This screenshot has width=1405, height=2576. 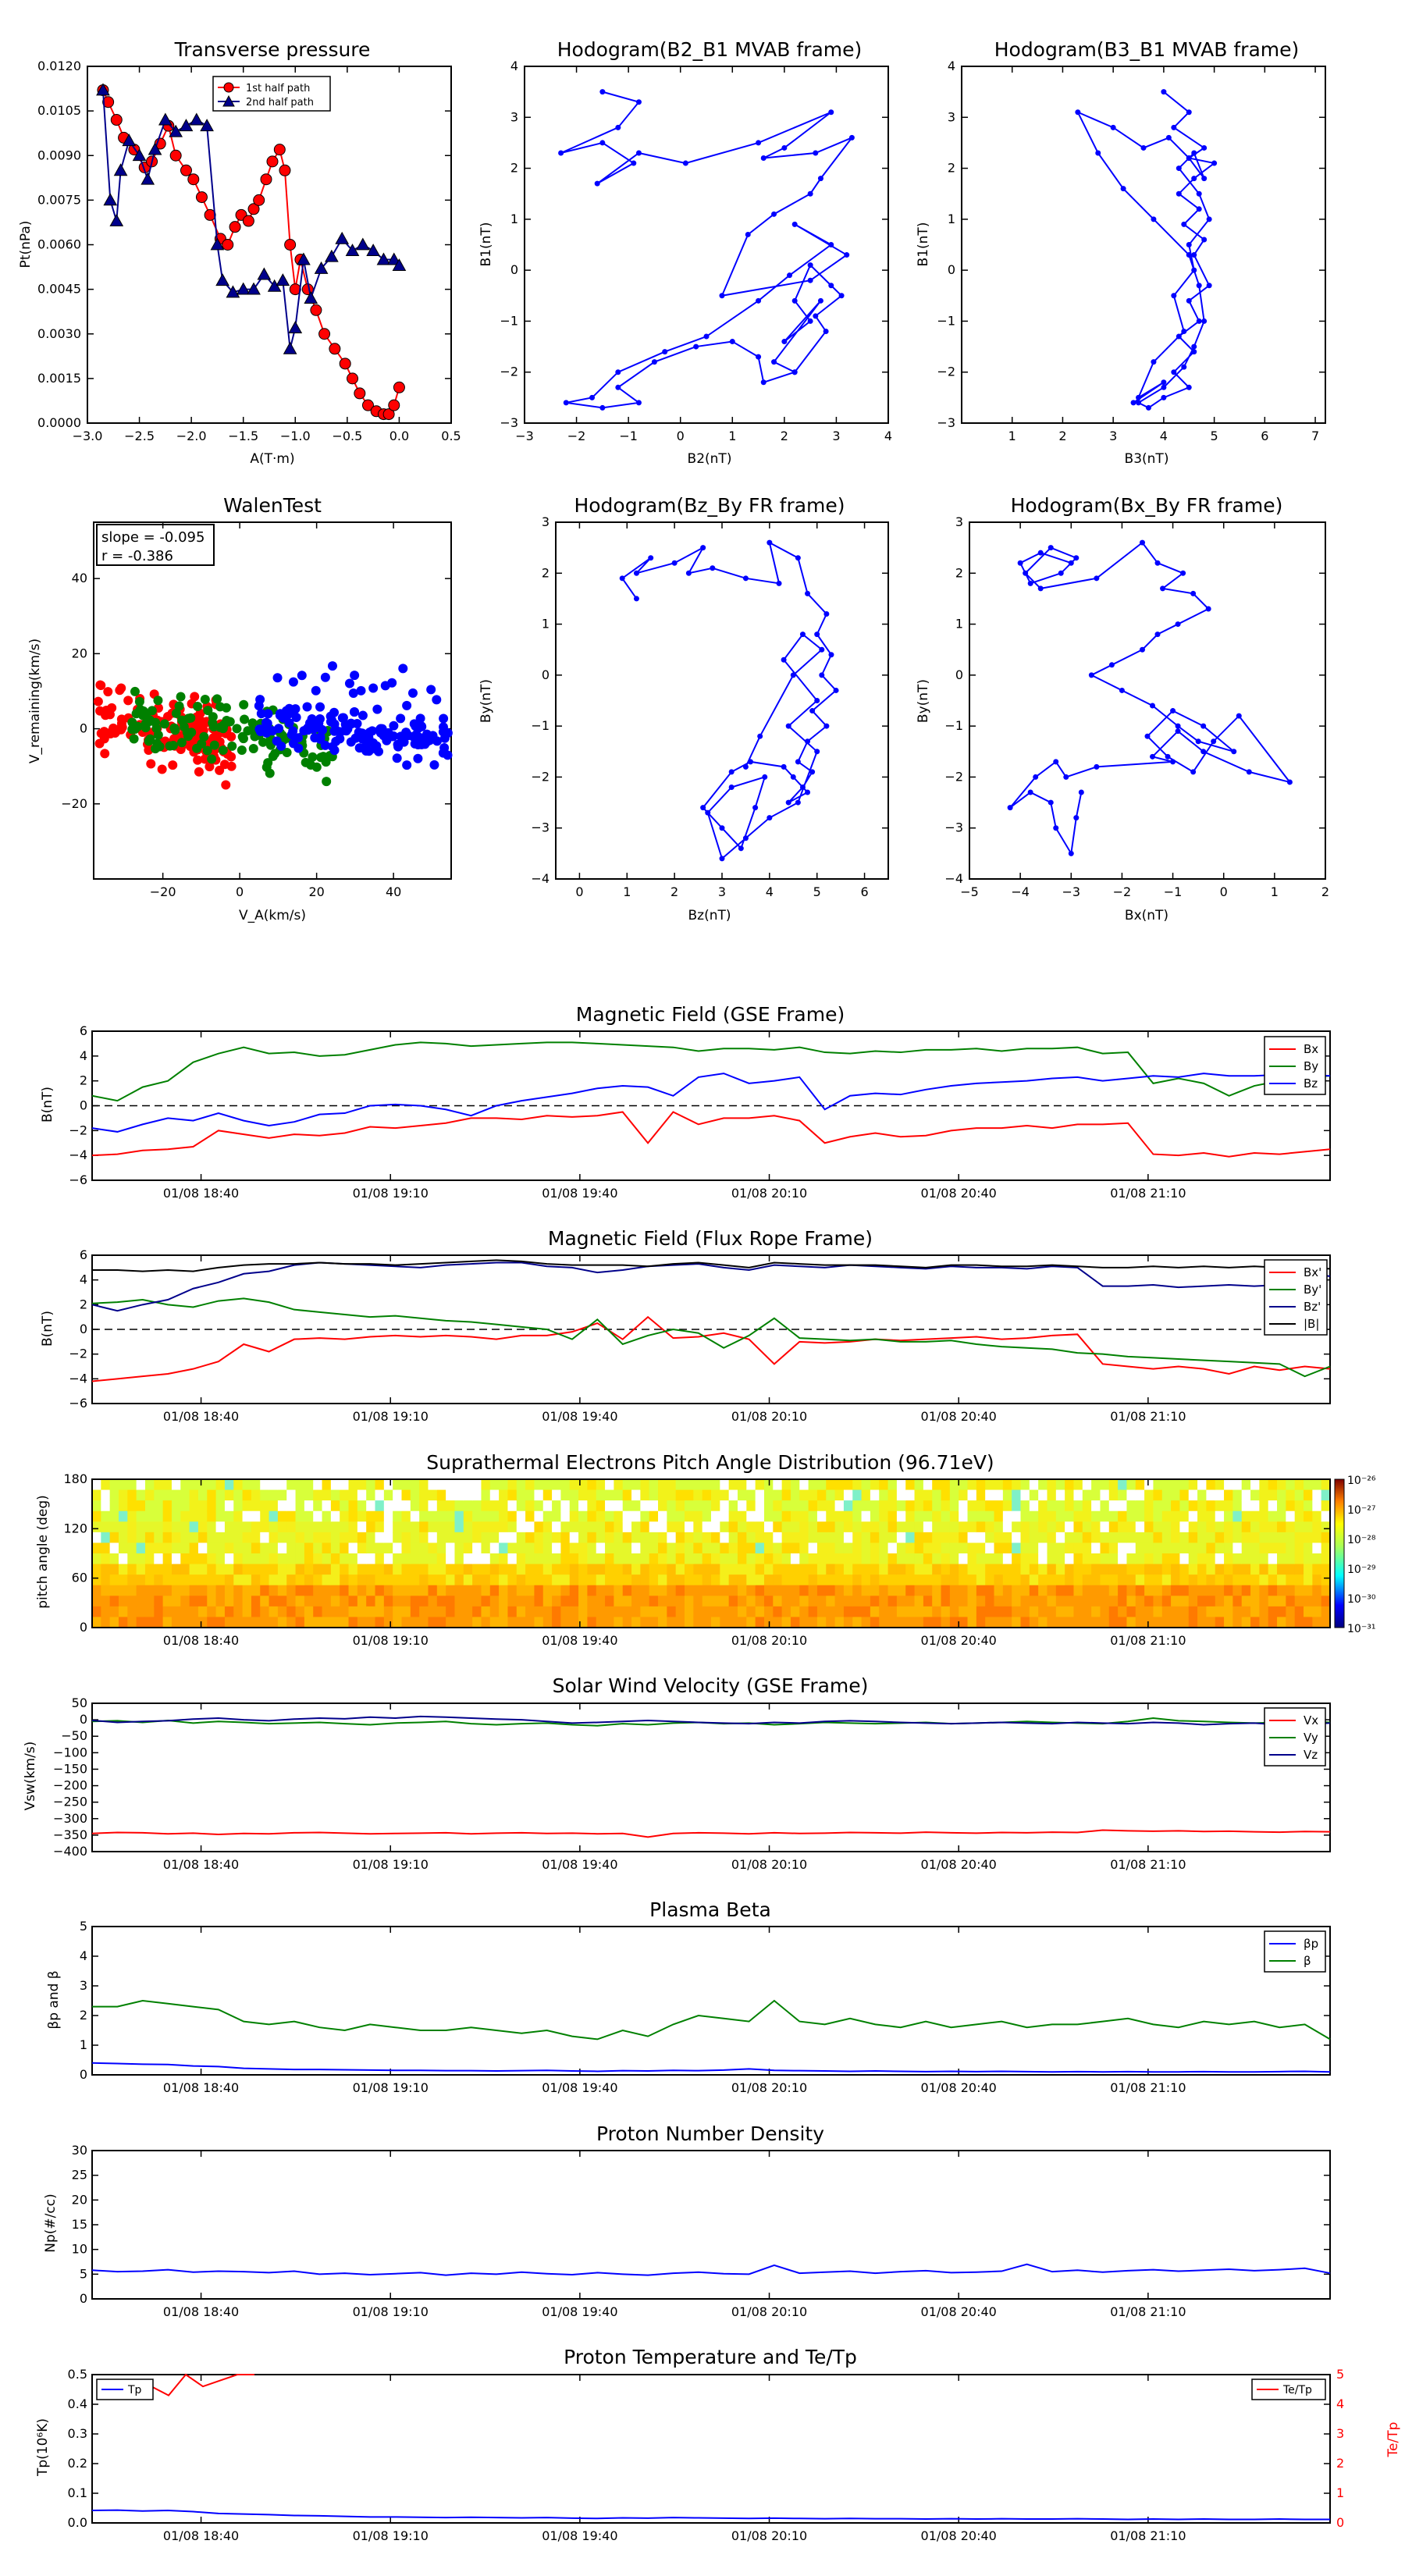 What do you see at coordinates (1147, 915) in the screenshot?
I see `xlabel-hodogram-bxby: Bx(nT)` at bounding box center [1147, 915].